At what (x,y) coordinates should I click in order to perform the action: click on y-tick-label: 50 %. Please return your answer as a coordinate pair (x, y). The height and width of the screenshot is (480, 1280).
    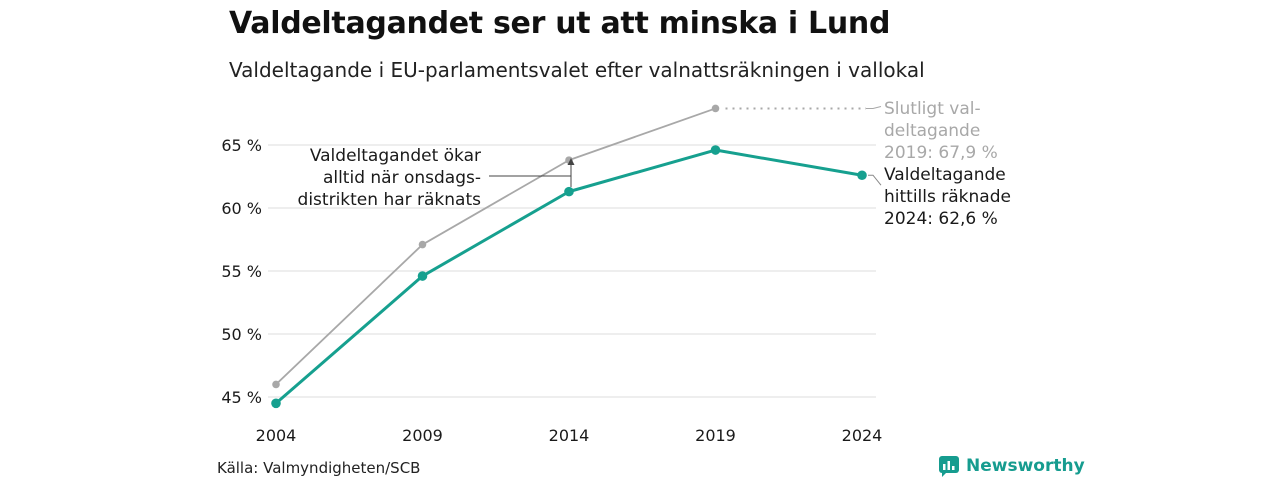
    Looking at the image, I should click on (241, 334).